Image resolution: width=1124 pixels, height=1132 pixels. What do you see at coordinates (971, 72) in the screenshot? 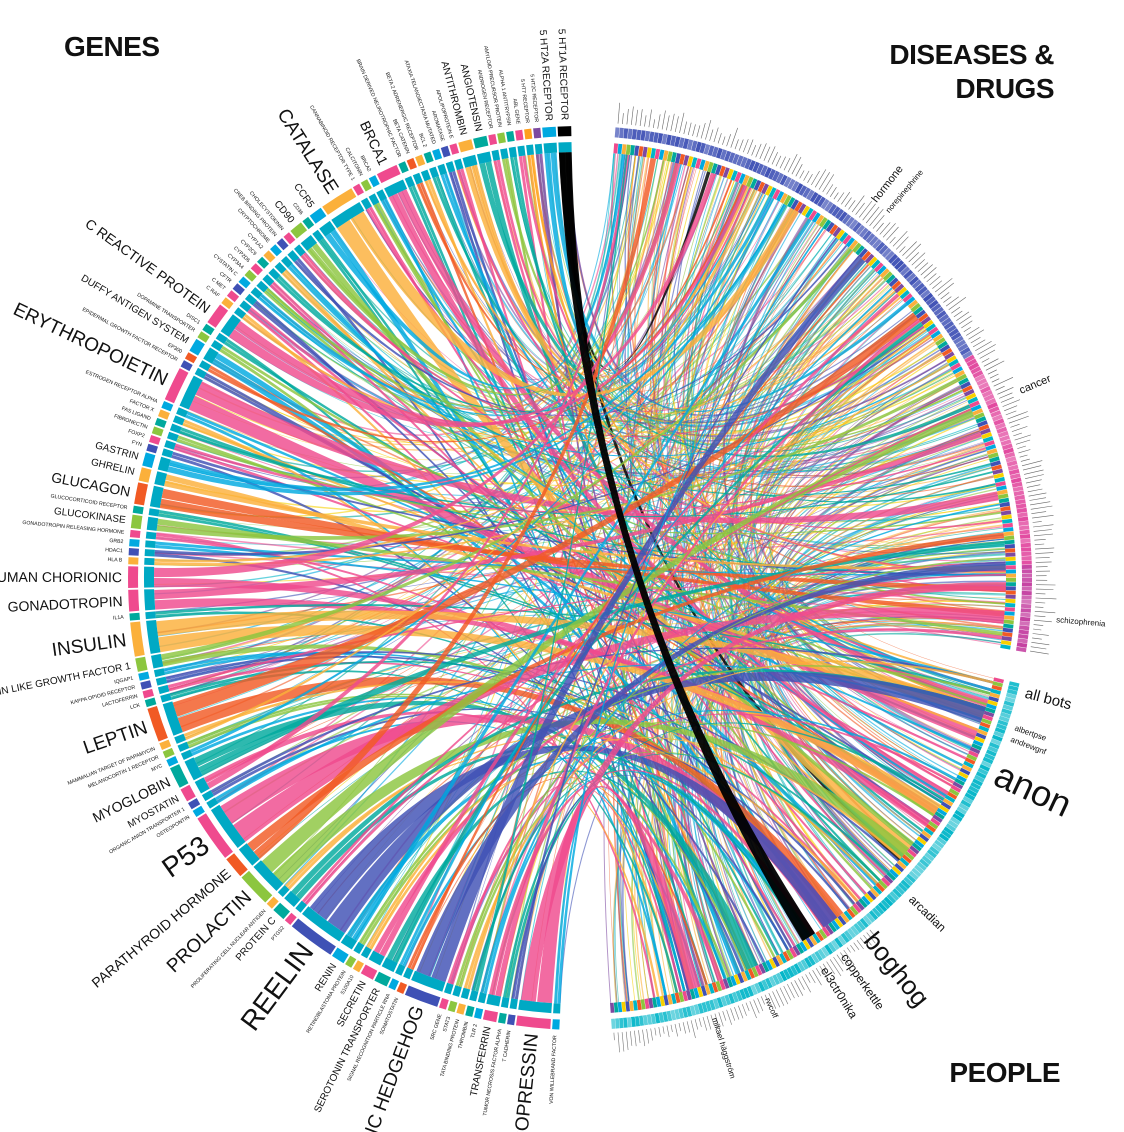
I see `section-title-diseases-drugs: DISEASES & DRUGS` at bounding box center [971, 72].